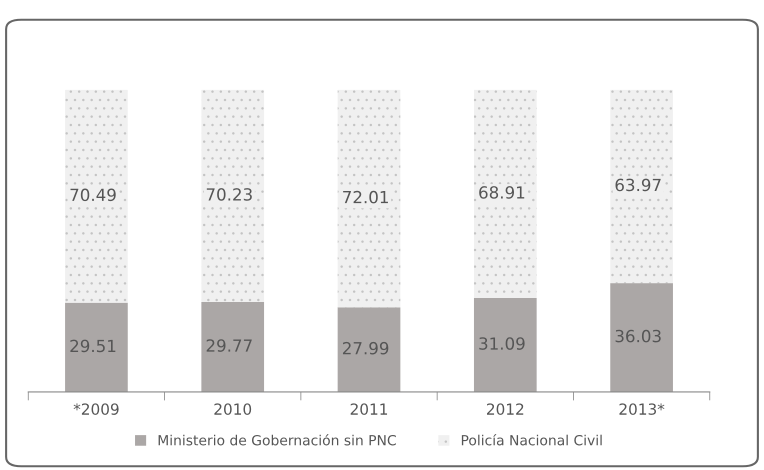 Image resolution: width=764 pixels, height=470 pixels. What do you see at coordinates (502, 343) in the screenshot?
I see `data-label: 31.09` at bounding box center [502, 343].